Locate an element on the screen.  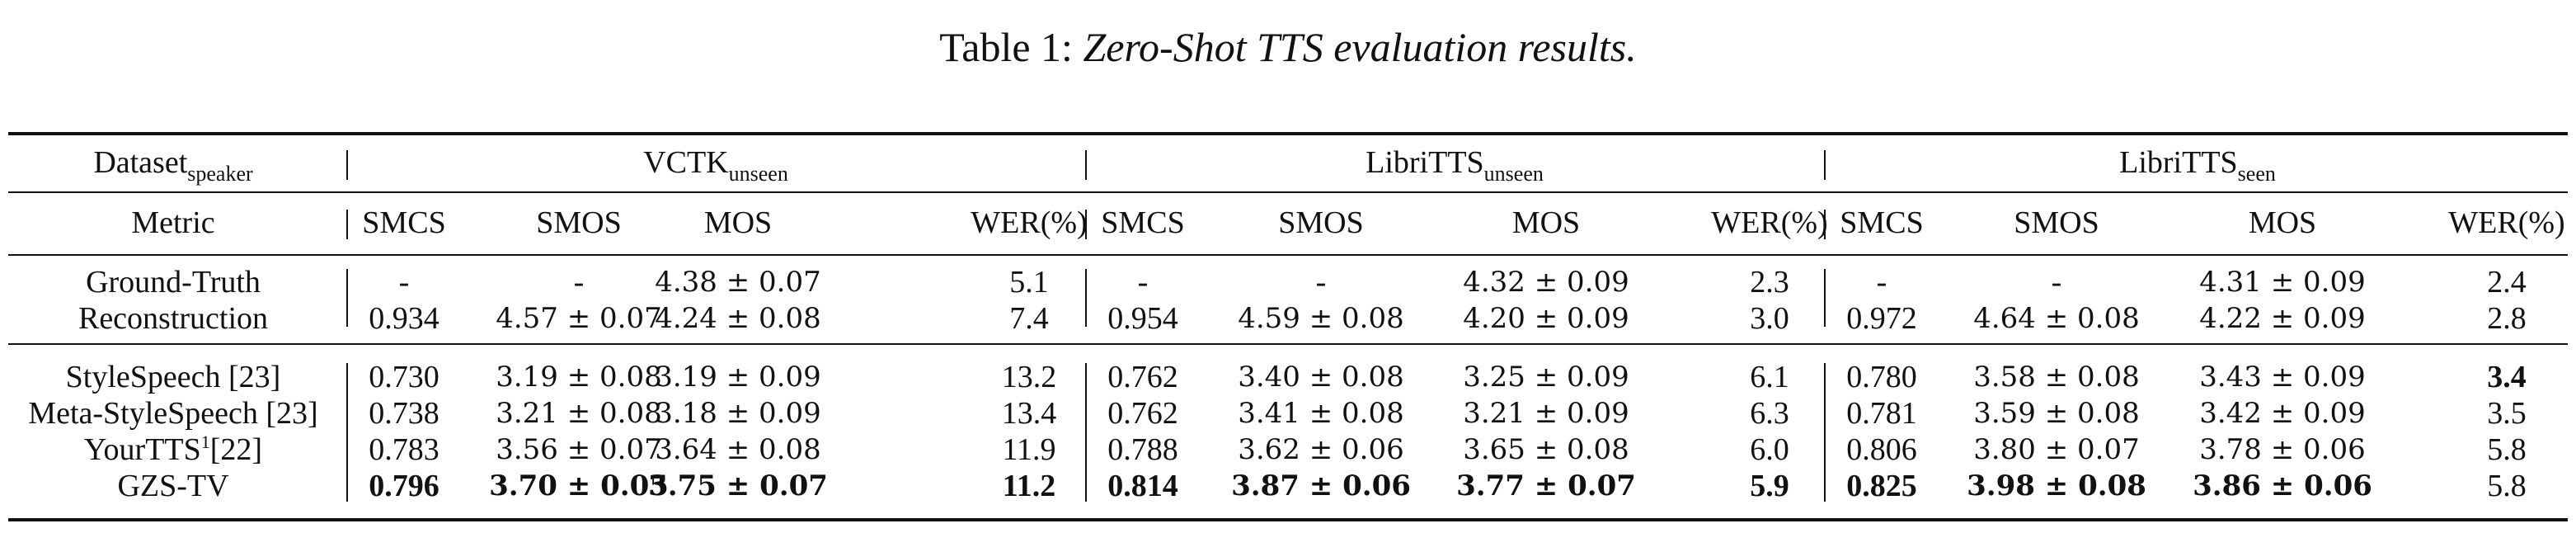
table-cell: 13.2 is located at coordinates (1029, 377).